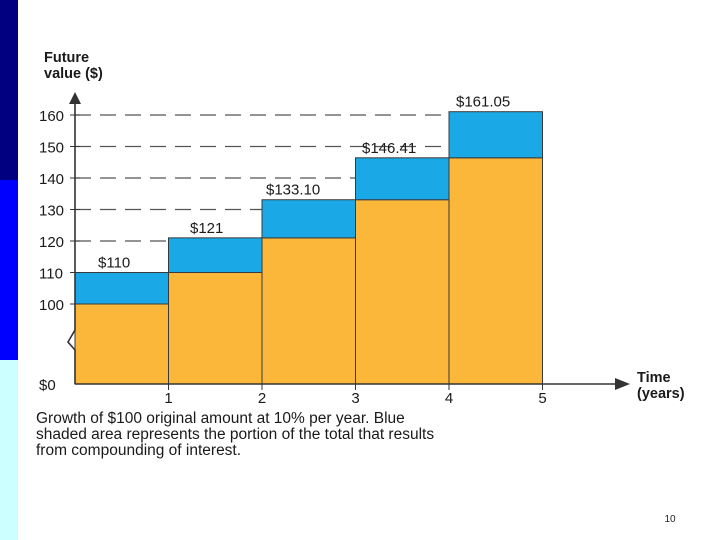 The height and width of the screenshot is (540, 720). I want to click on decorative-strip-cyan, so click(9, 450).